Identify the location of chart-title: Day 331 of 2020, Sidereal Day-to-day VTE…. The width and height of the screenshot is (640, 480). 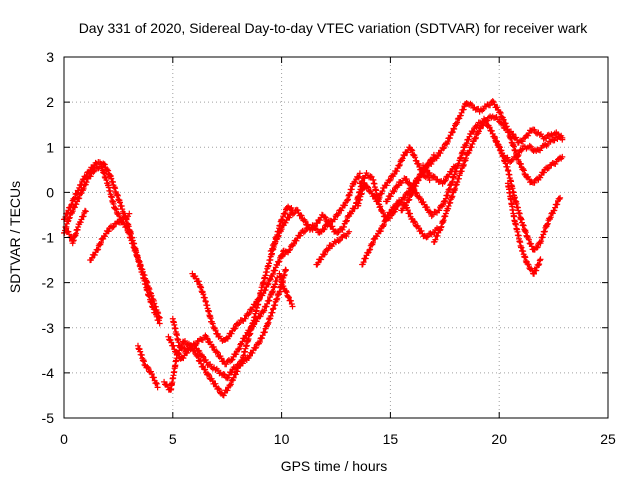
(334, 28).